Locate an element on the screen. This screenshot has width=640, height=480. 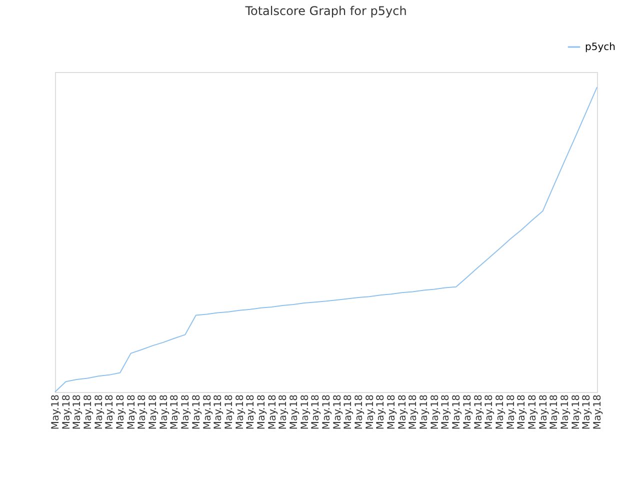
chart-title: Totalscore Graph for p5ych is located at coordinates (325, 11).